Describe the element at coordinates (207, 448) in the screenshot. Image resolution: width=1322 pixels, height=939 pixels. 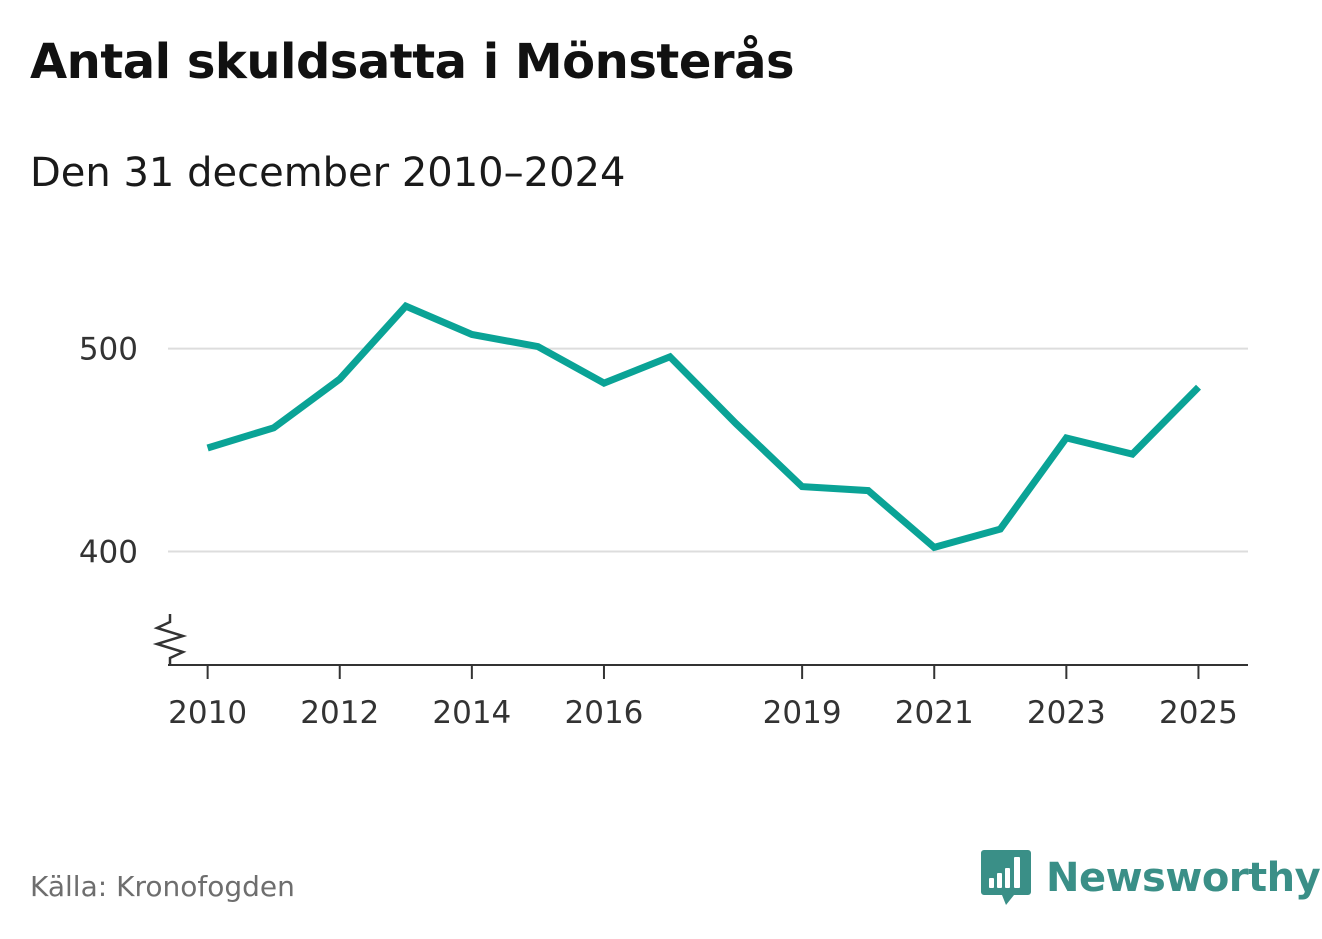
I see `data-point-2010` at that location.